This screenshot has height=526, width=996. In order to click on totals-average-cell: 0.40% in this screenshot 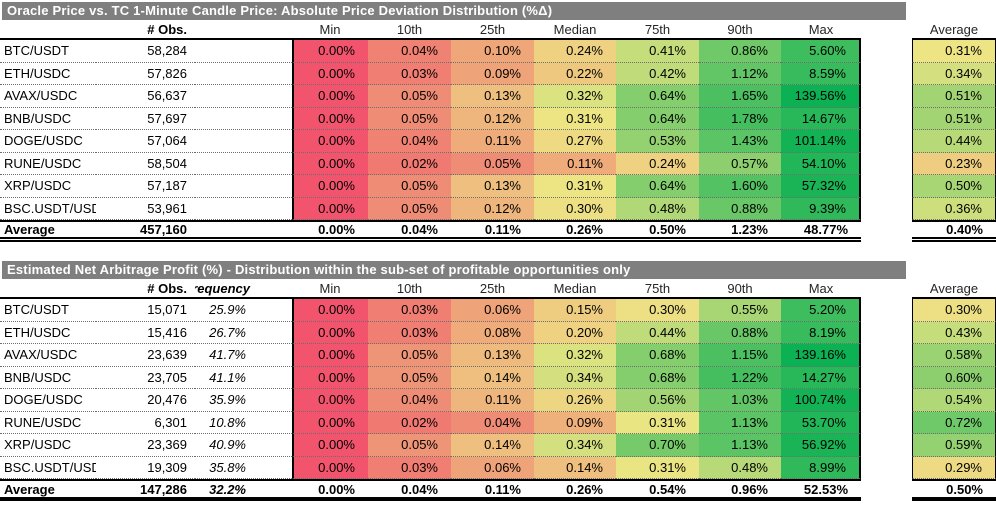, I will do `click(954, 231)`.